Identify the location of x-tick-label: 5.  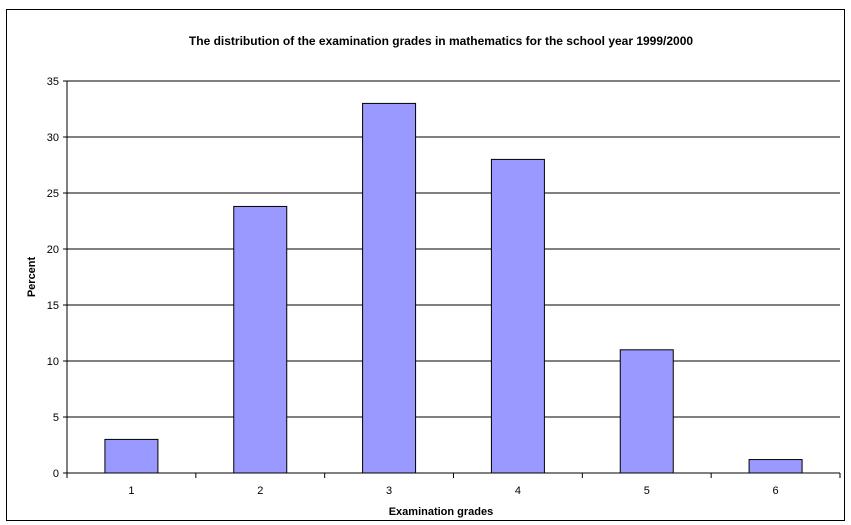
(647, 491).